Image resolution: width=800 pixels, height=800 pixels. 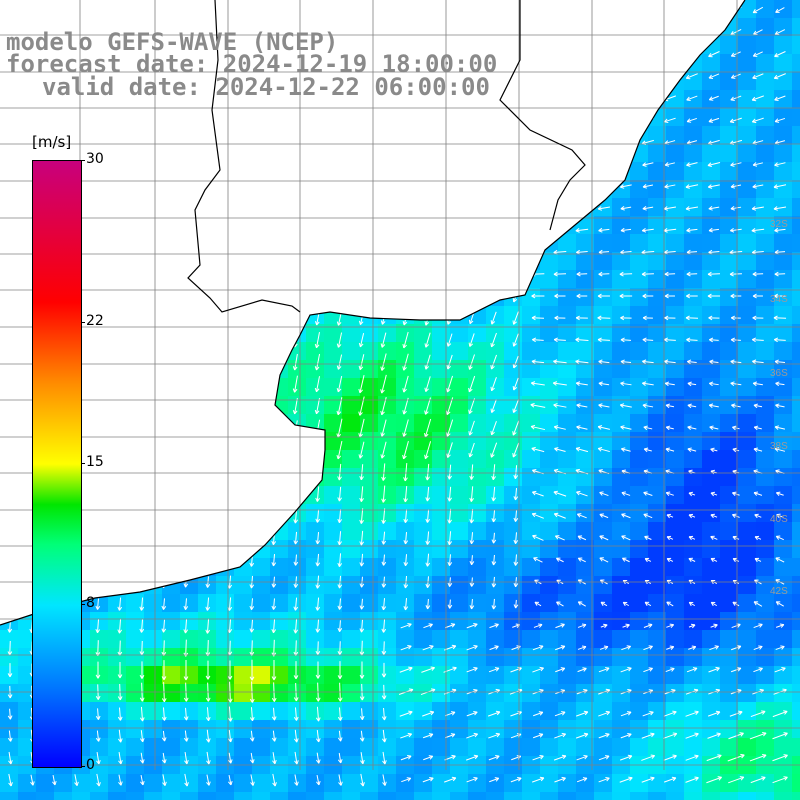 What do you see at coordinates (779, 373) in the screenshot?
I see `latitude-label: 36S` at bounding box center [779, 373].